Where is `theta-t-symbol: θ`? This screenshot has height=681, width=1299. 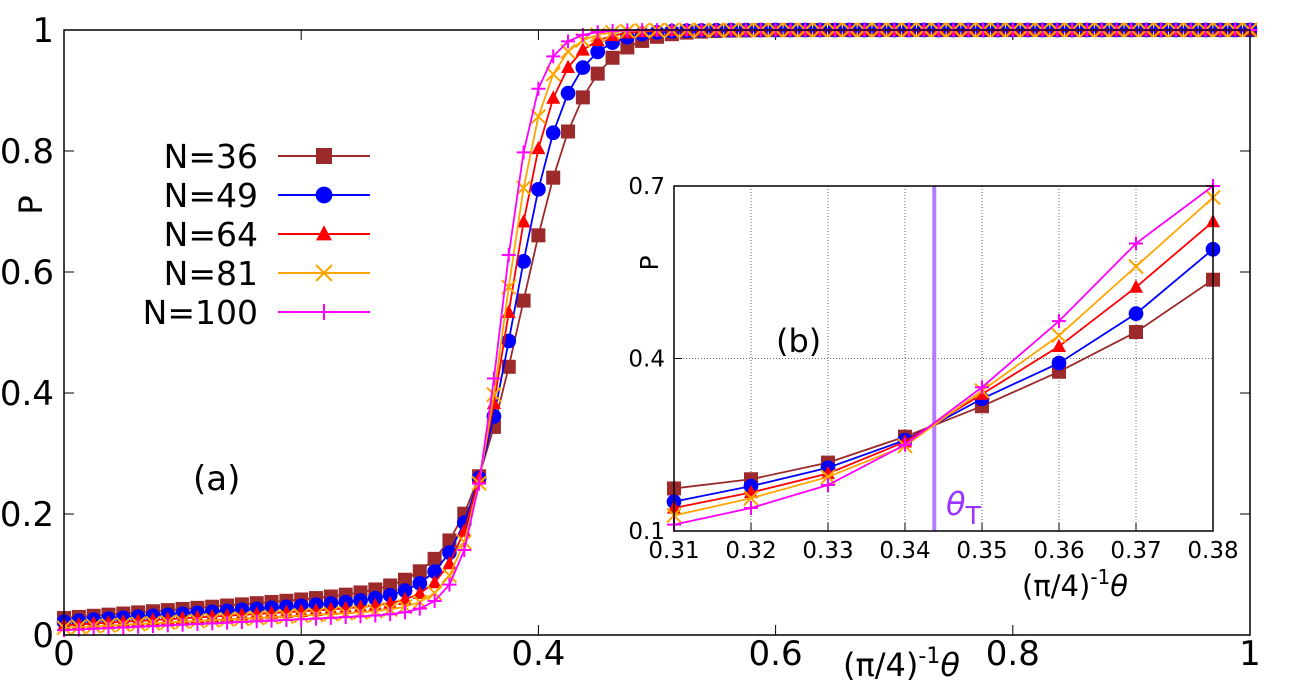 theta-t-symbol: θ is located at coordinates (956, 504).